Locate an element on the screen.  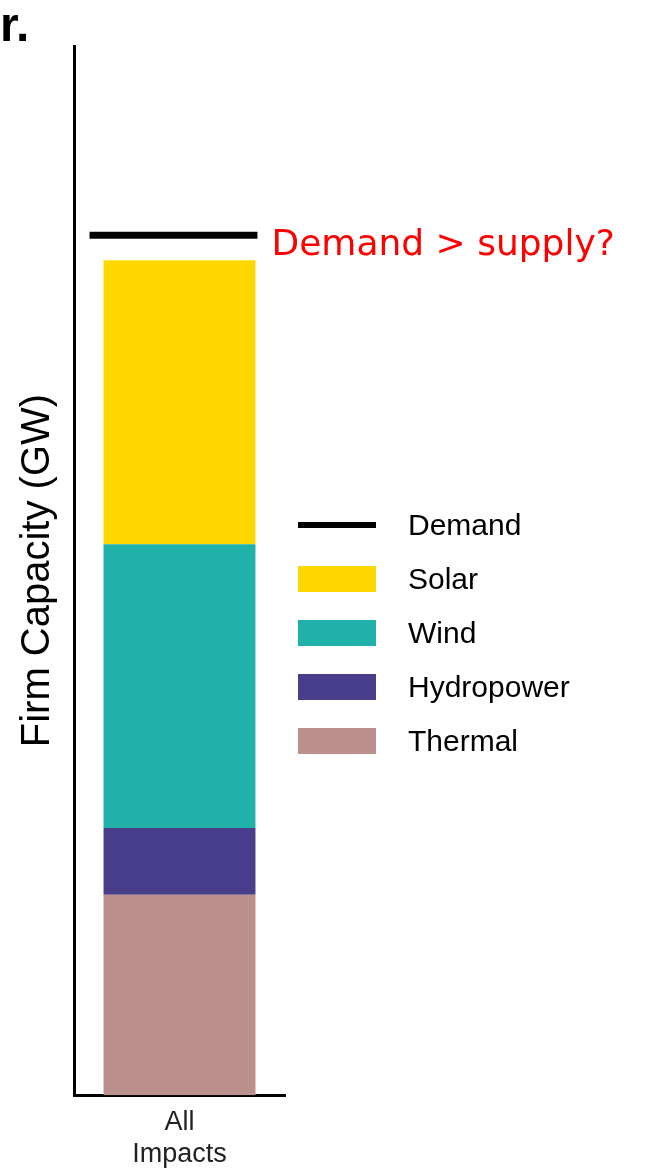
legend-label: Wind is located at coordinates (442, 633).